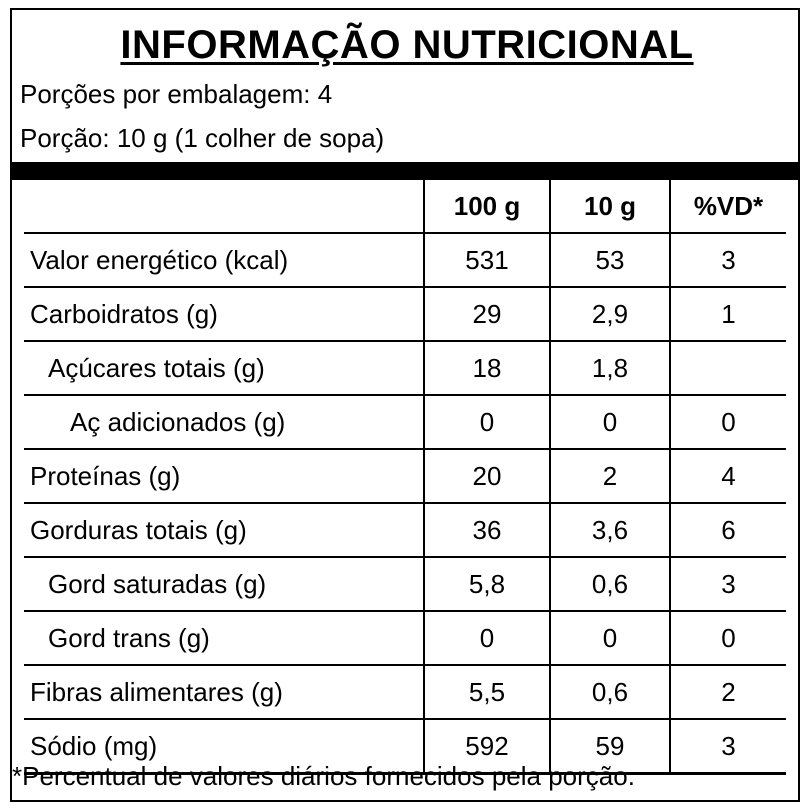  Describe the element at coordinates (176, 94) in the screenshot. I see `servings-per-package: Porções por embalagem: 4` at that location.